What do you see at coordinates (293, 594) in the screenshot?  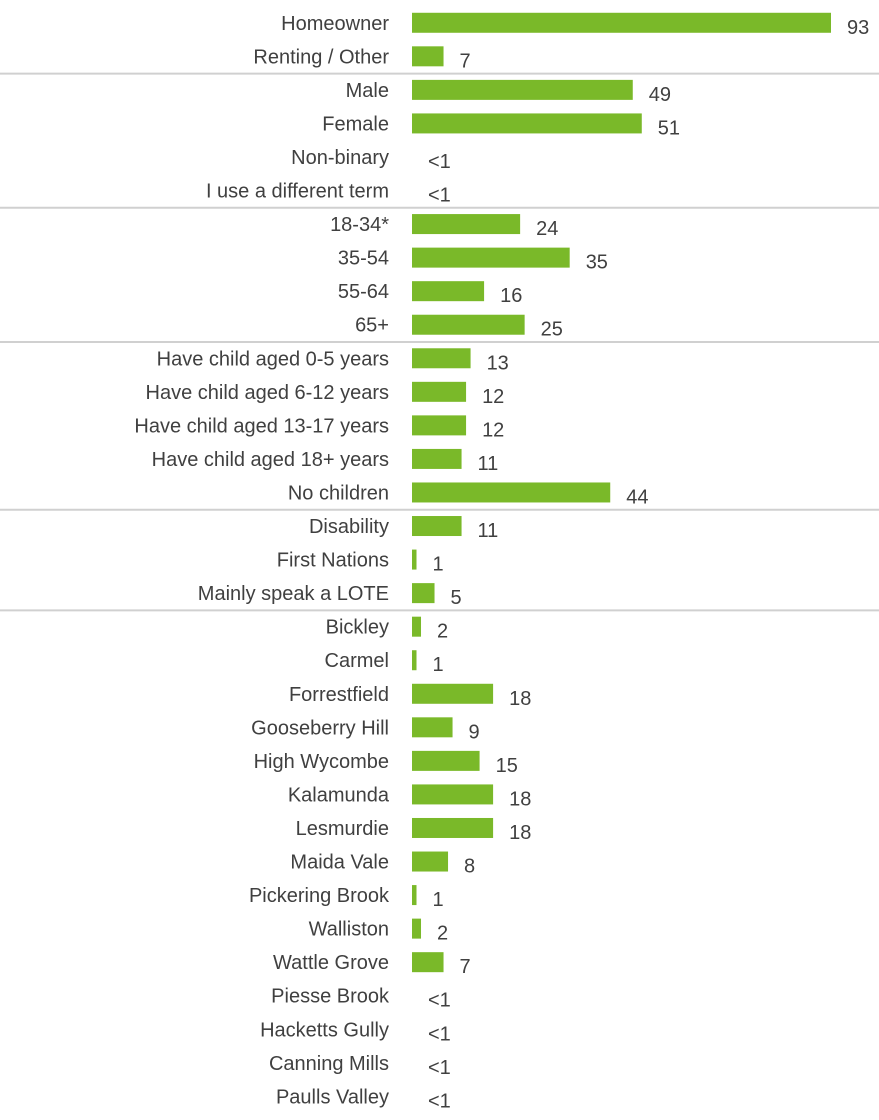 I see `category-label: Mainly speak a LOTE` at bounding box center [293, 594].